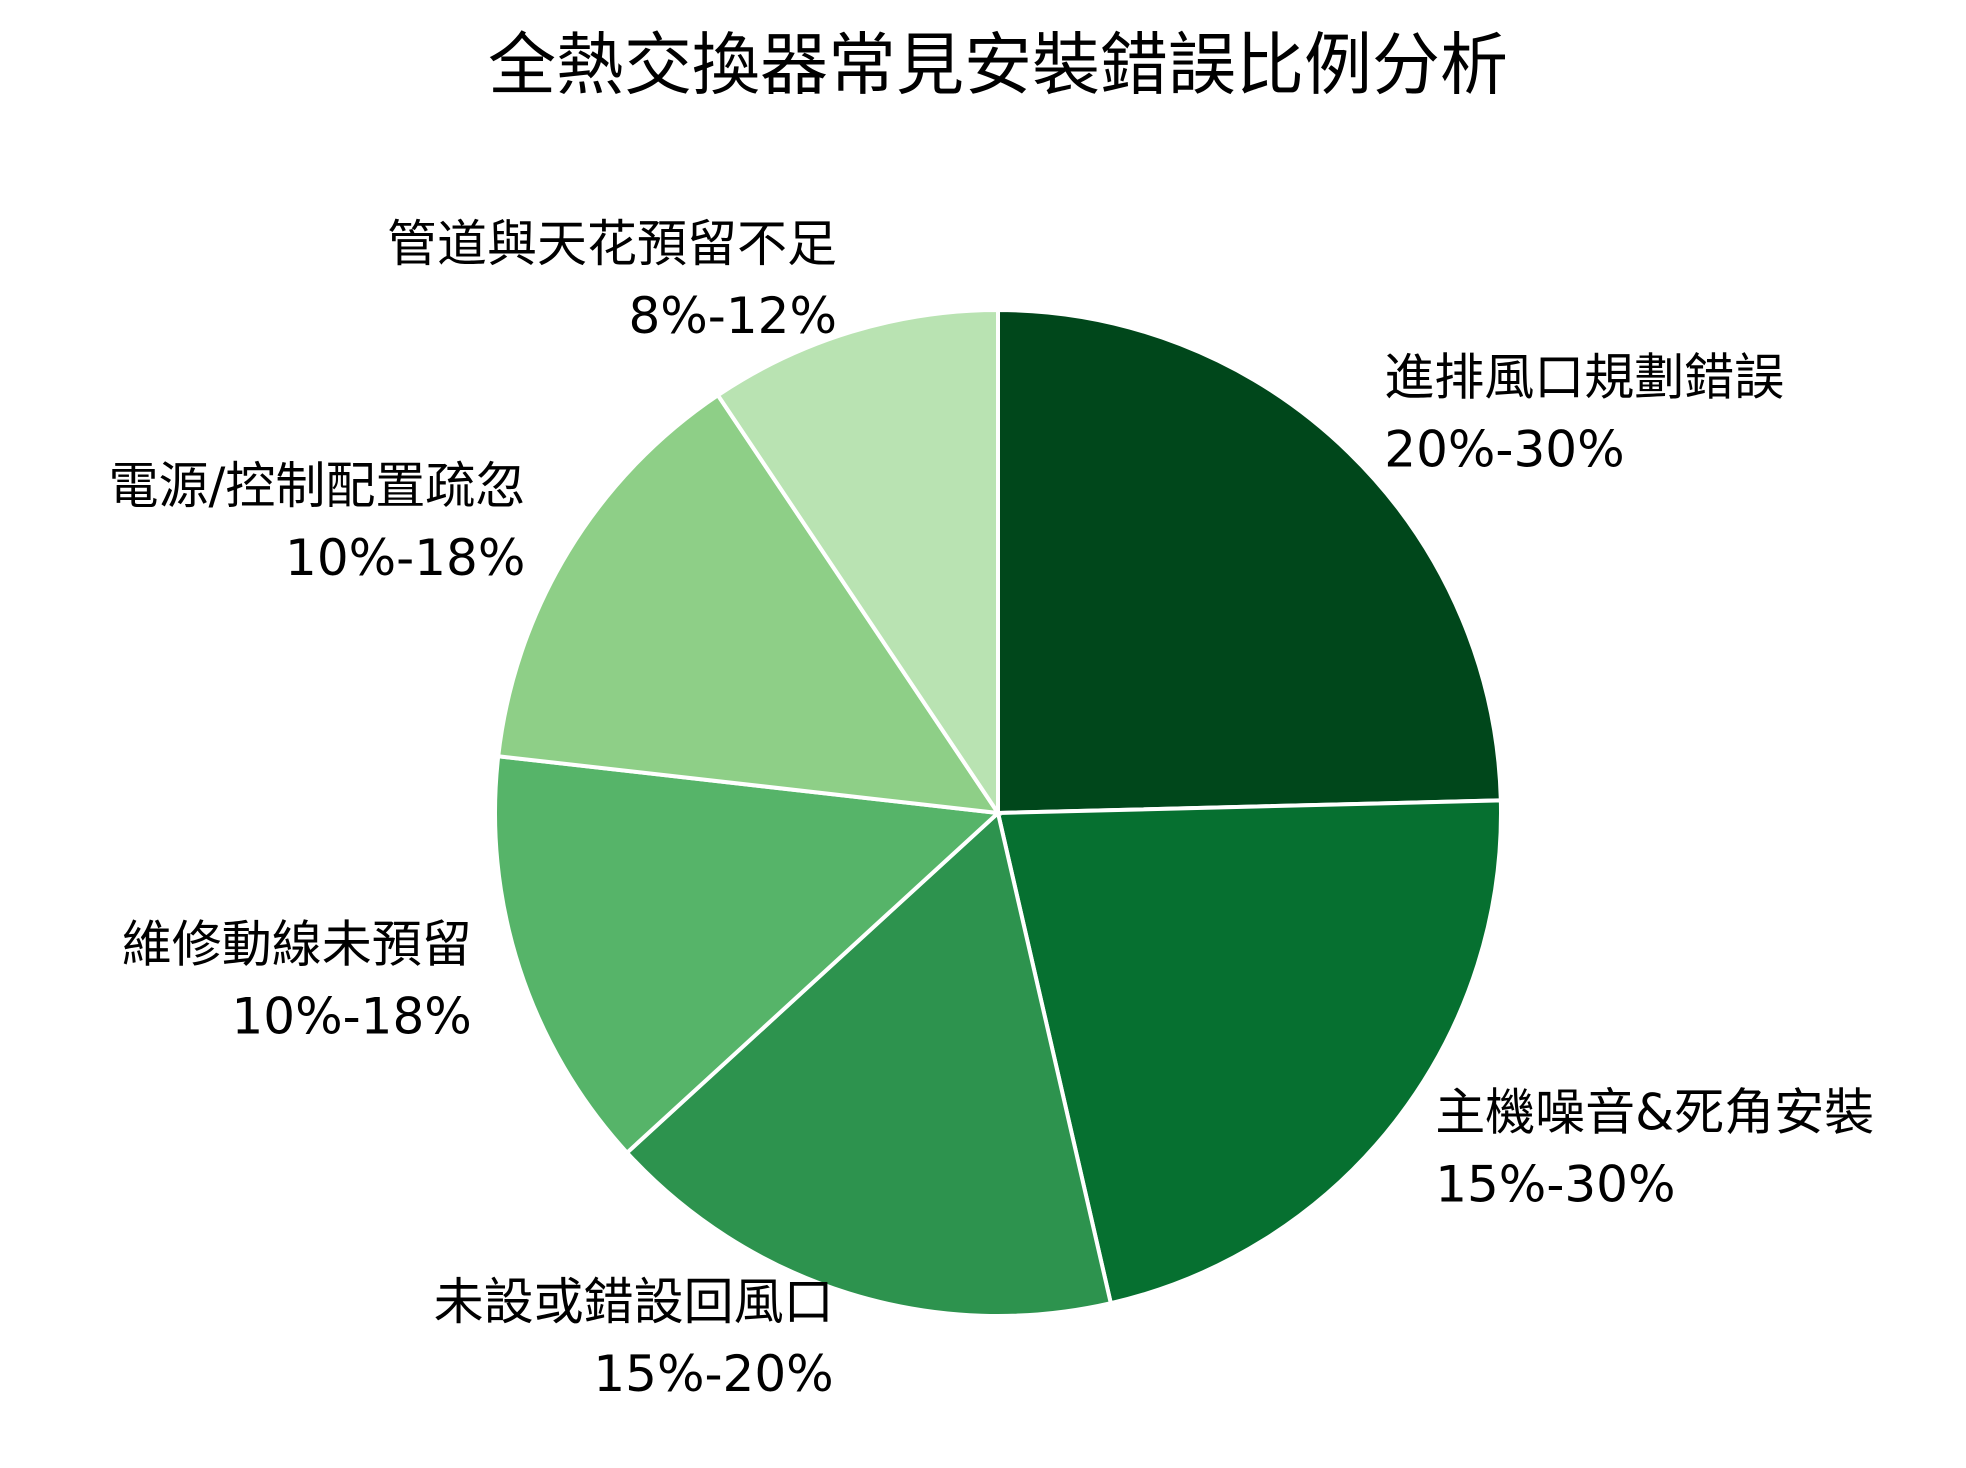 This screenshot has width=1966, height=1468. Describe the element at coordinates (634, 1302) in the screenshot. I see `slice-label: 未設或錯設回風口` at that location.